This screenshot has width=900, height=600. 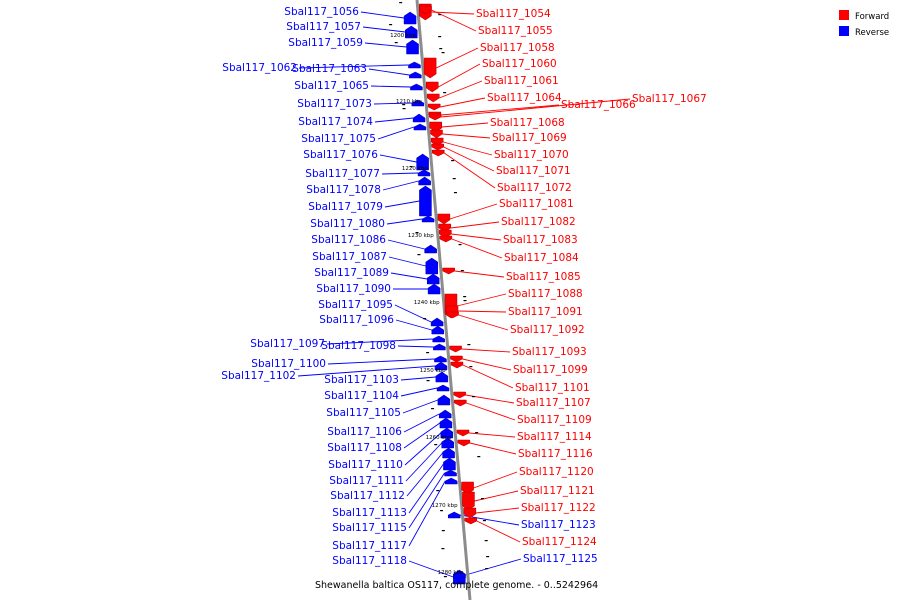 What do you see at coordinates (367, 496) in the screenshot?
I see `reverse-gene-label: Sbal117_1112` at bounding box center [367, 496].